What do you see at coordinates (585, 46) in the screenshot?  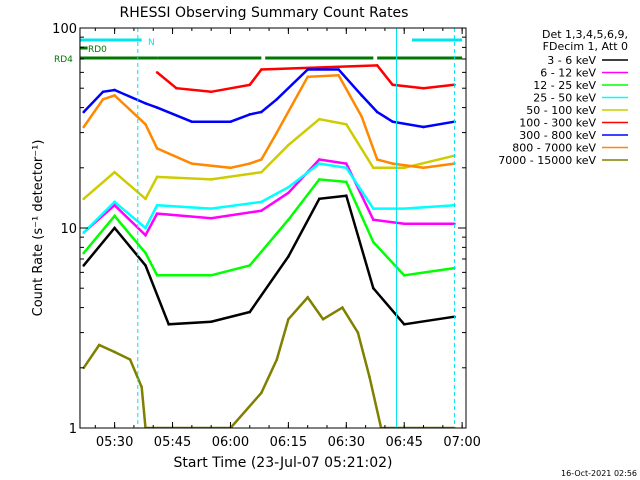 I see `legend-header-1: FDecim 1, Att 0` at bounding box center [585, 46].